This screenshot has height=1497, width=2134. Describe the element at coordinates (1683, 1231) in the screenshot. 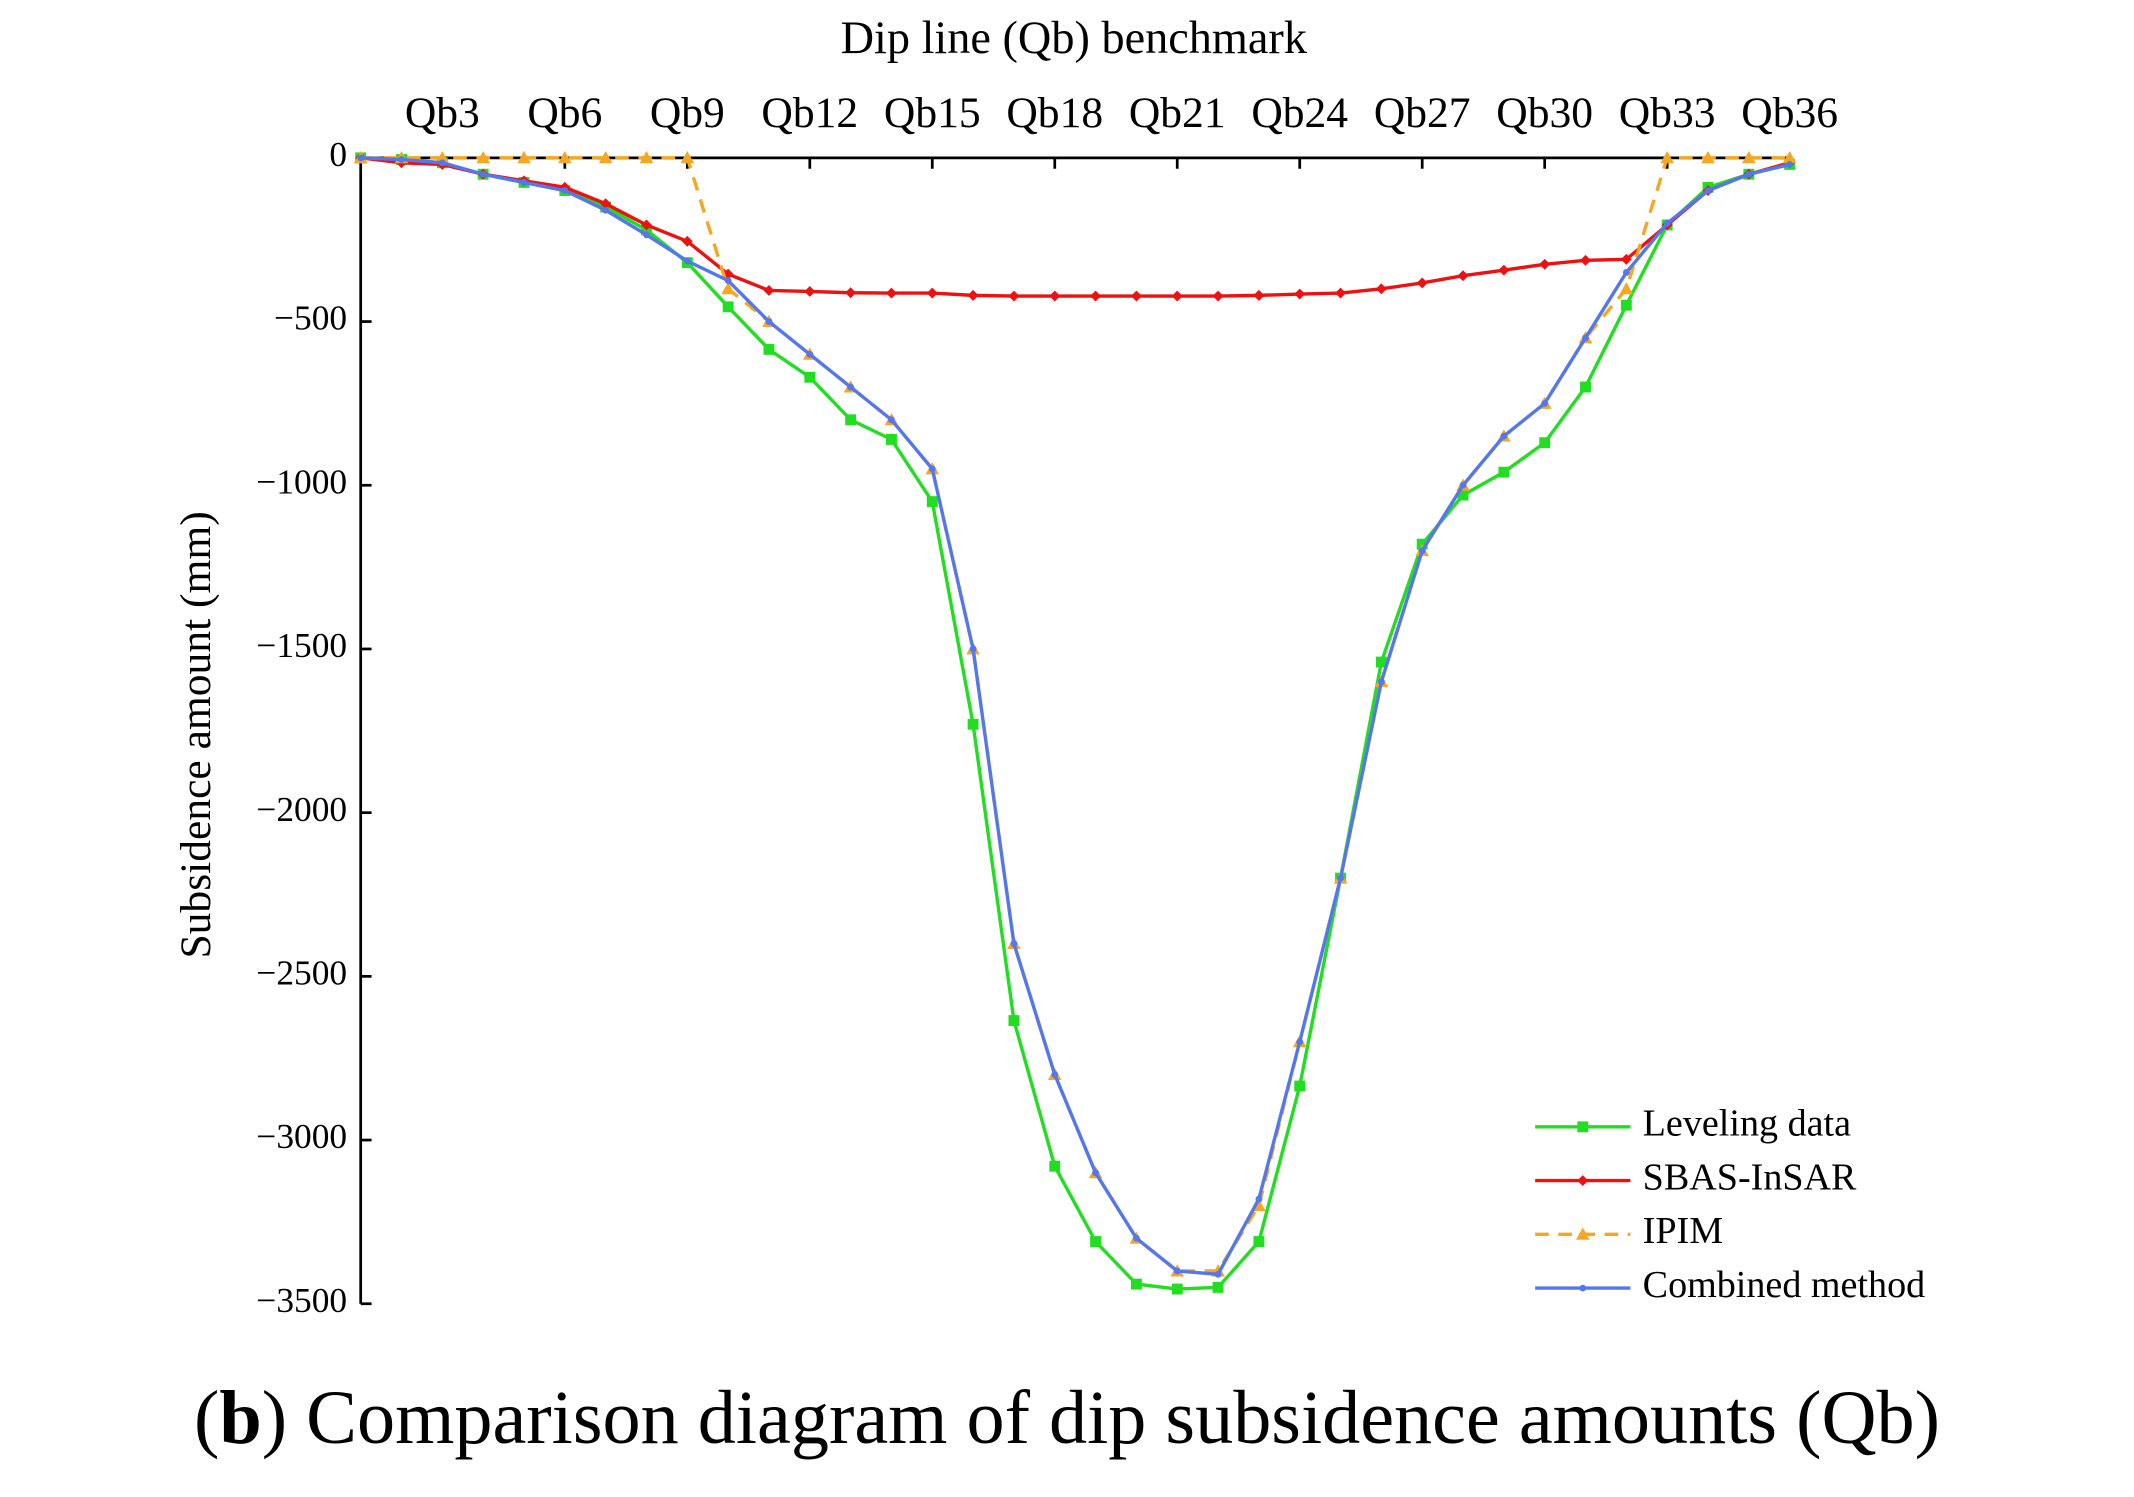

I see `legend-label: IPIM` at that location.